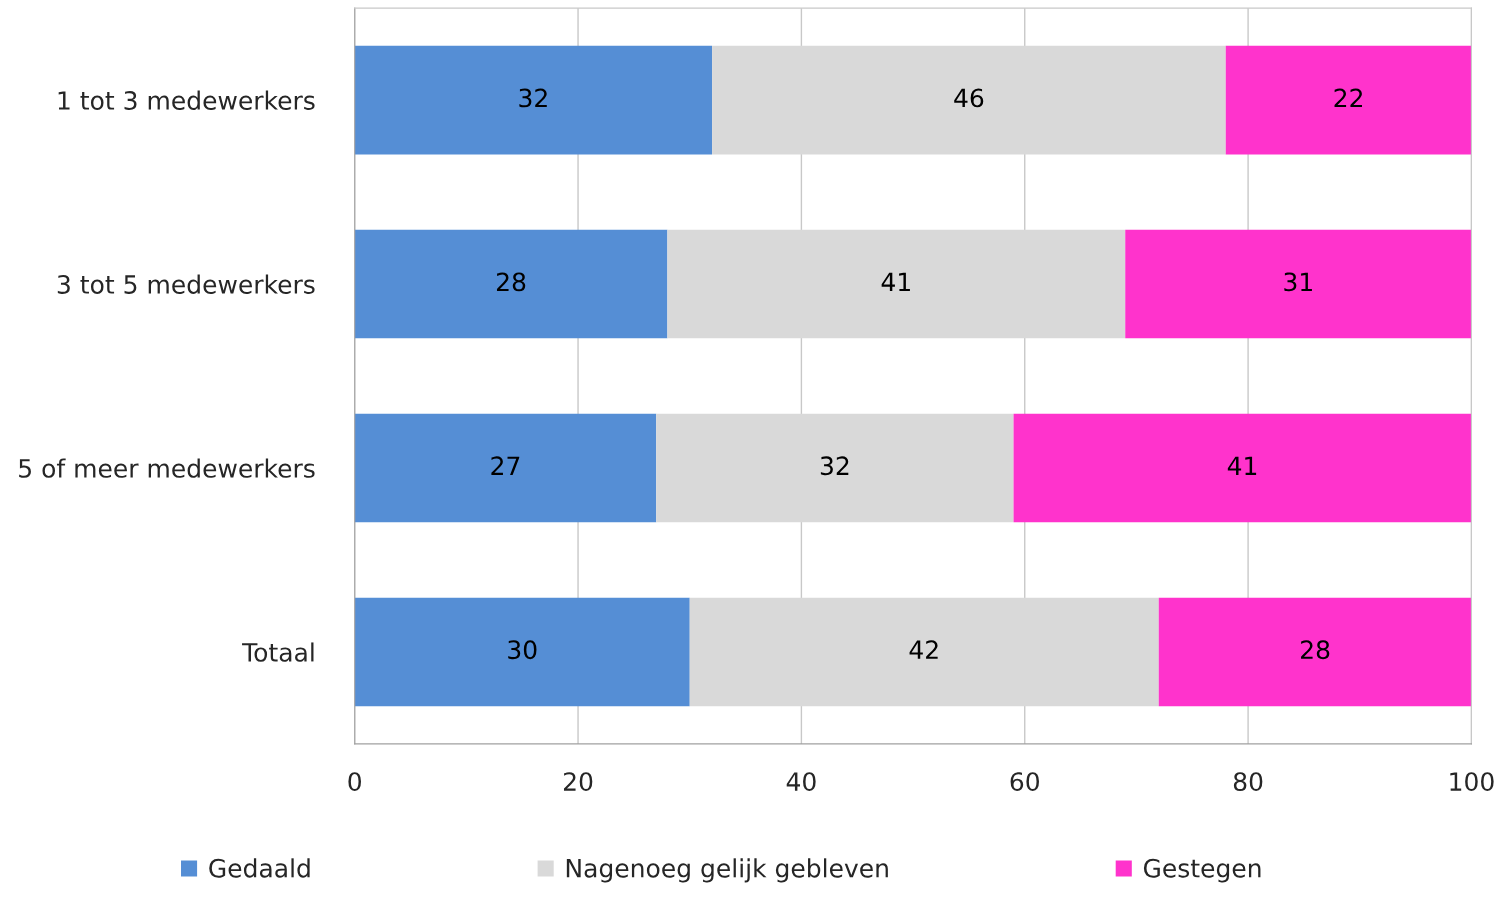  What do you see at coordinates (259, 868) in the screenshot?
I see `legend-label: Gedaald` at bounding box center [259, 868].